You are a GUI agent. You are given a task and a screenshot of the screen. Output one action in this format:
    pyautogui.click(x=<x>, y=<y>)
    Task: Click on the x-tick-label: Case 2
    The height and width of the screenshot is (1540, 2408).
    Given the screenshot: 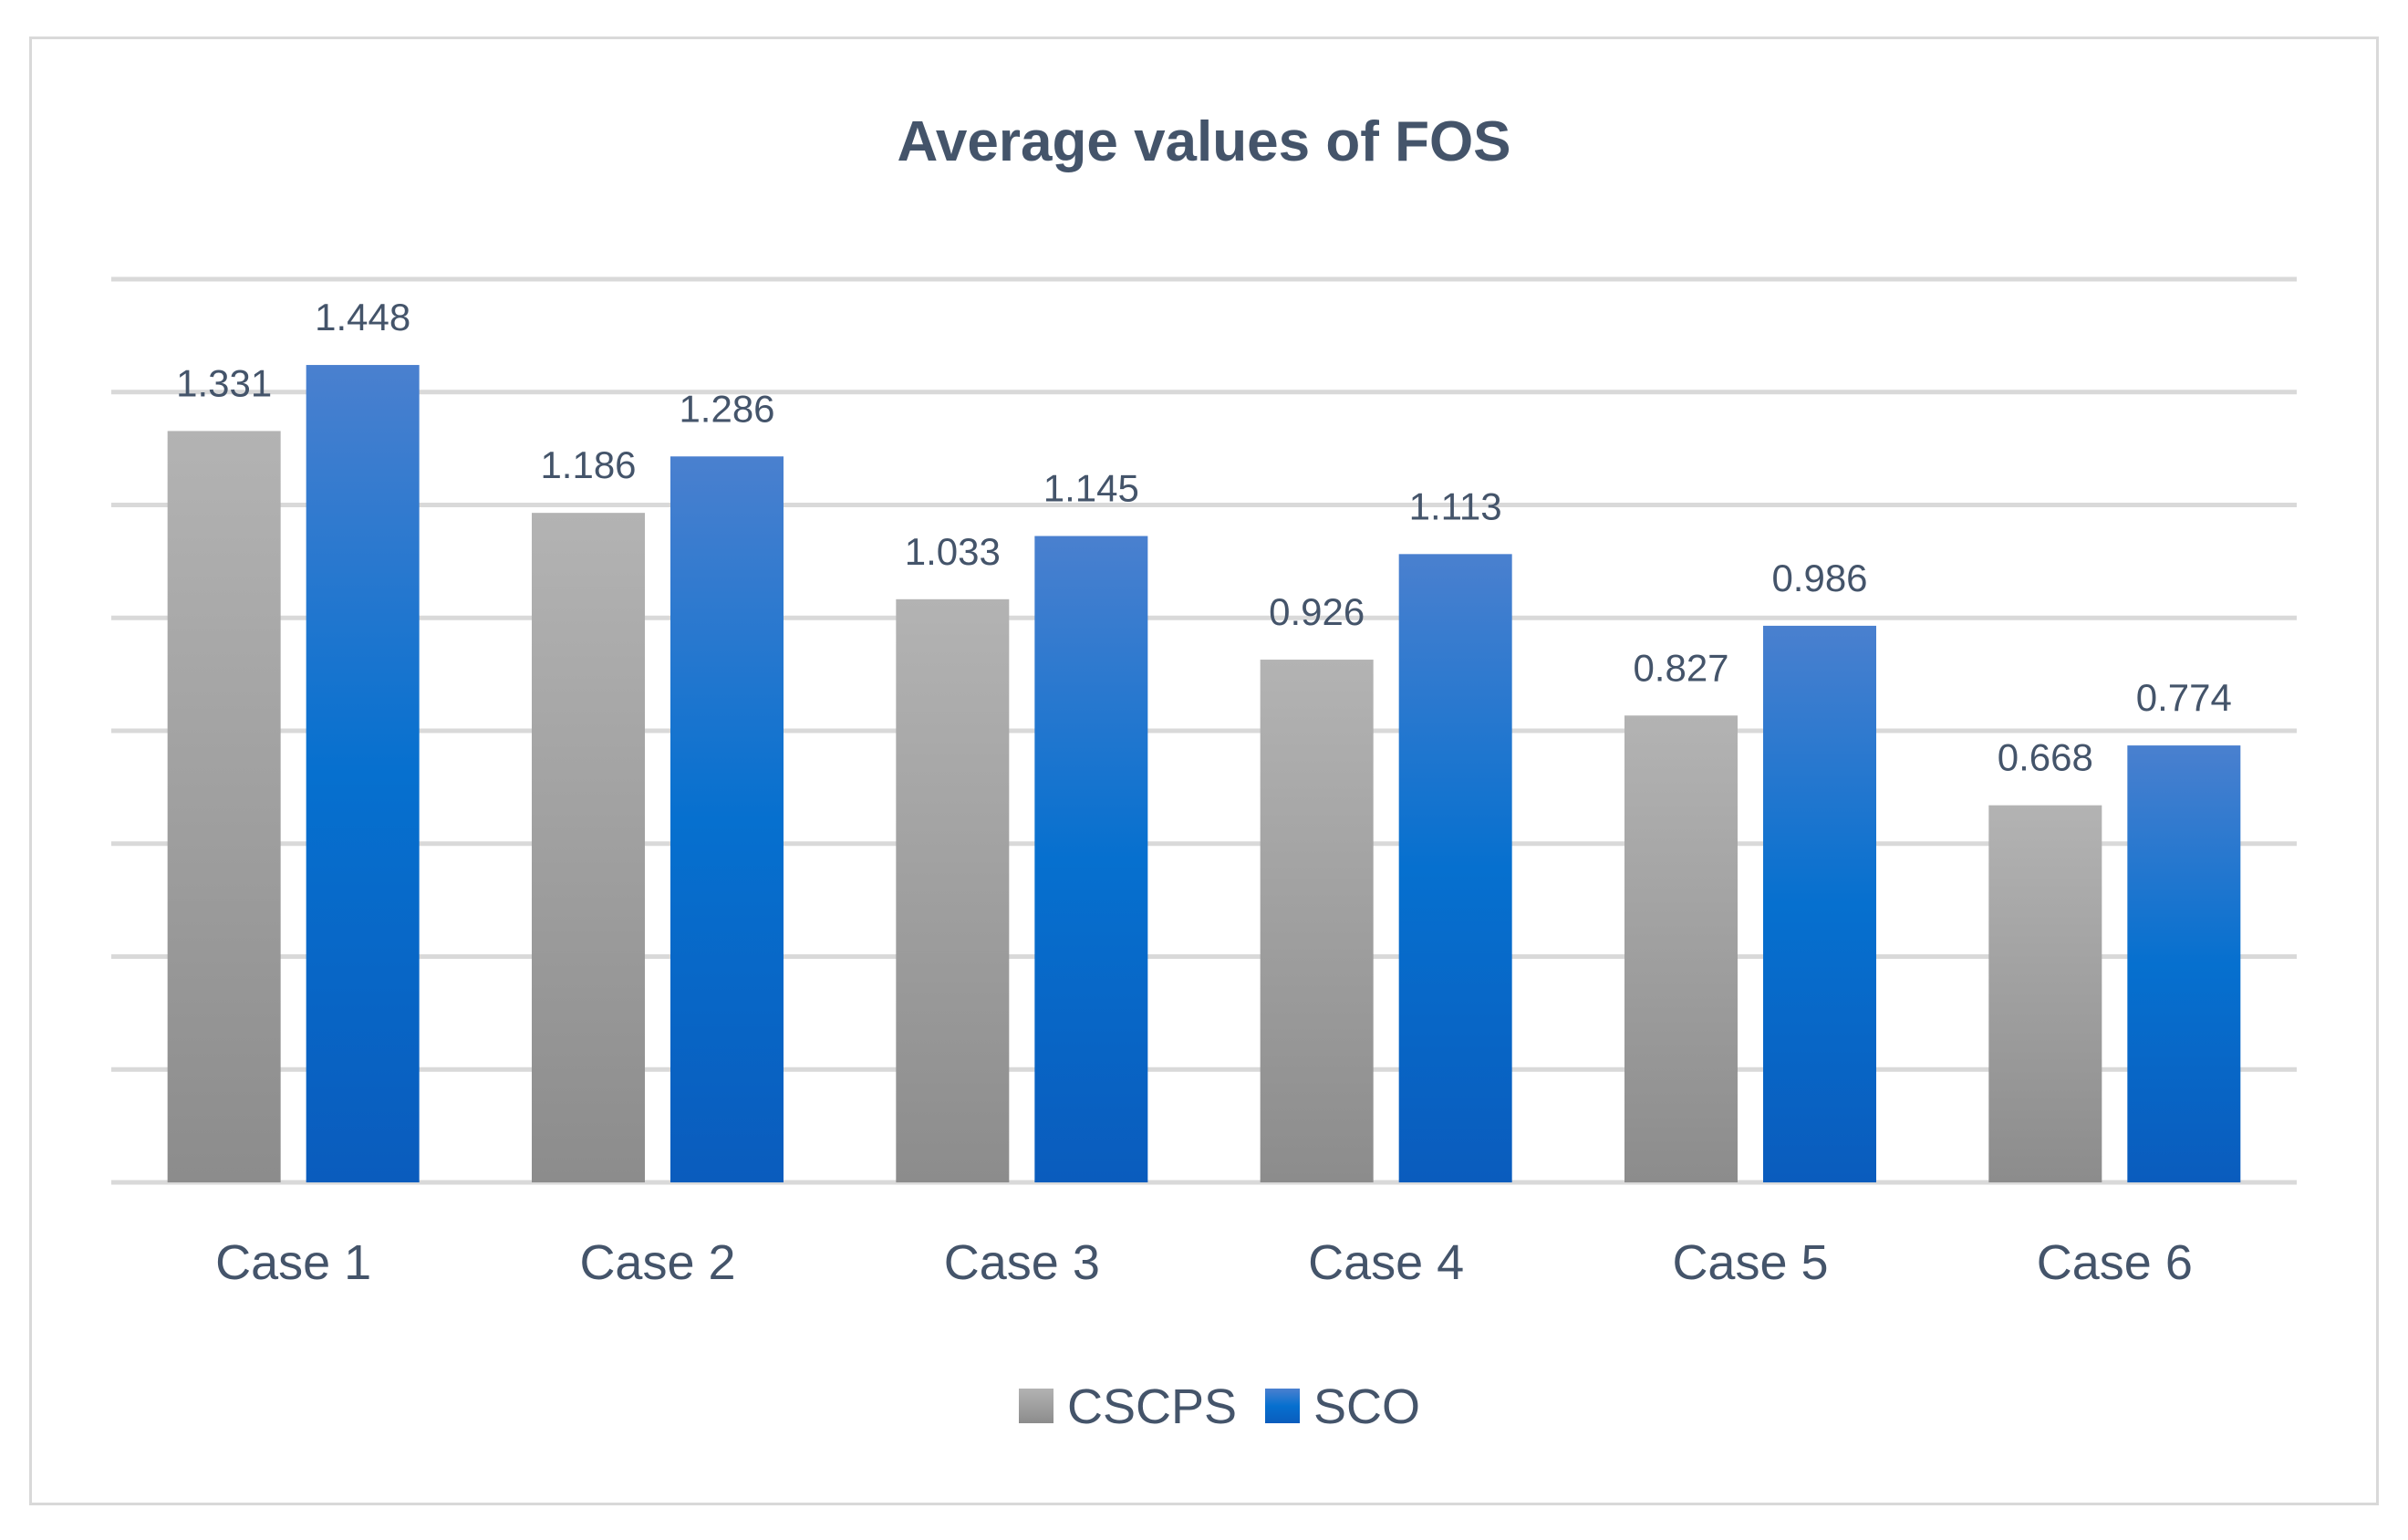 What is the action you would take?
    pyautogui.click(x=657, y=1262)
    